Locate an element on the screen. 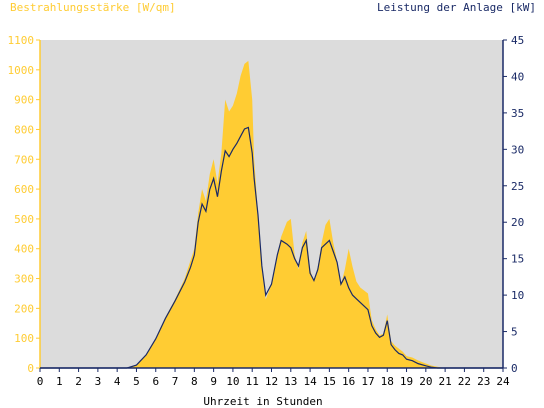 This screenshot has height=408, width=544. right-axis-label: Leistung der Anlage [kW] is located at coordinates (456, 7).